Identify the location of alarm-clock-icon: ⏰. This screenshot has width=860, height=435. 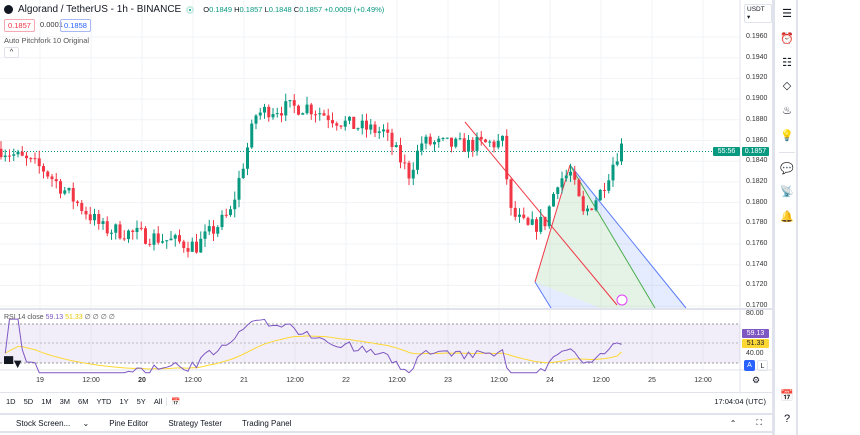
(787, 39).